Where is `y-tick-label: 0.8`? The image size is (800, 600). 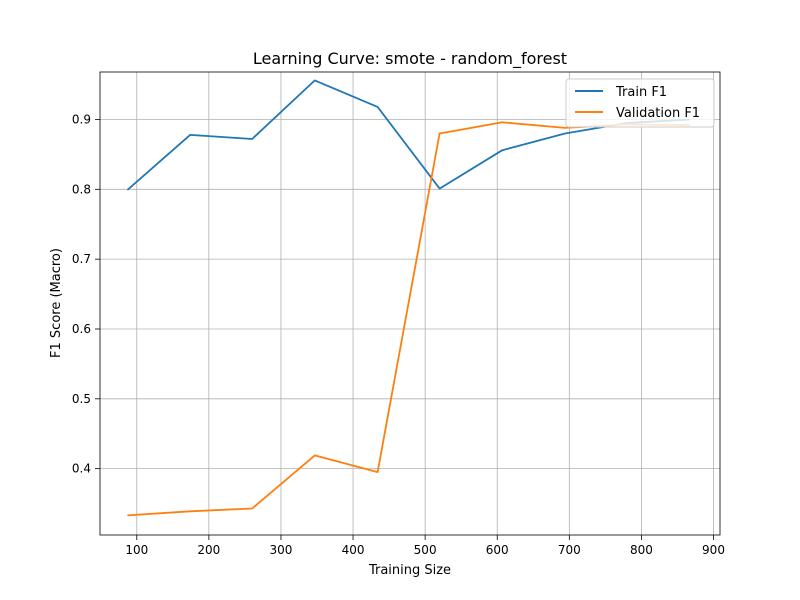 y-tick-label: 0.8 is located at coordinates (81, 189).